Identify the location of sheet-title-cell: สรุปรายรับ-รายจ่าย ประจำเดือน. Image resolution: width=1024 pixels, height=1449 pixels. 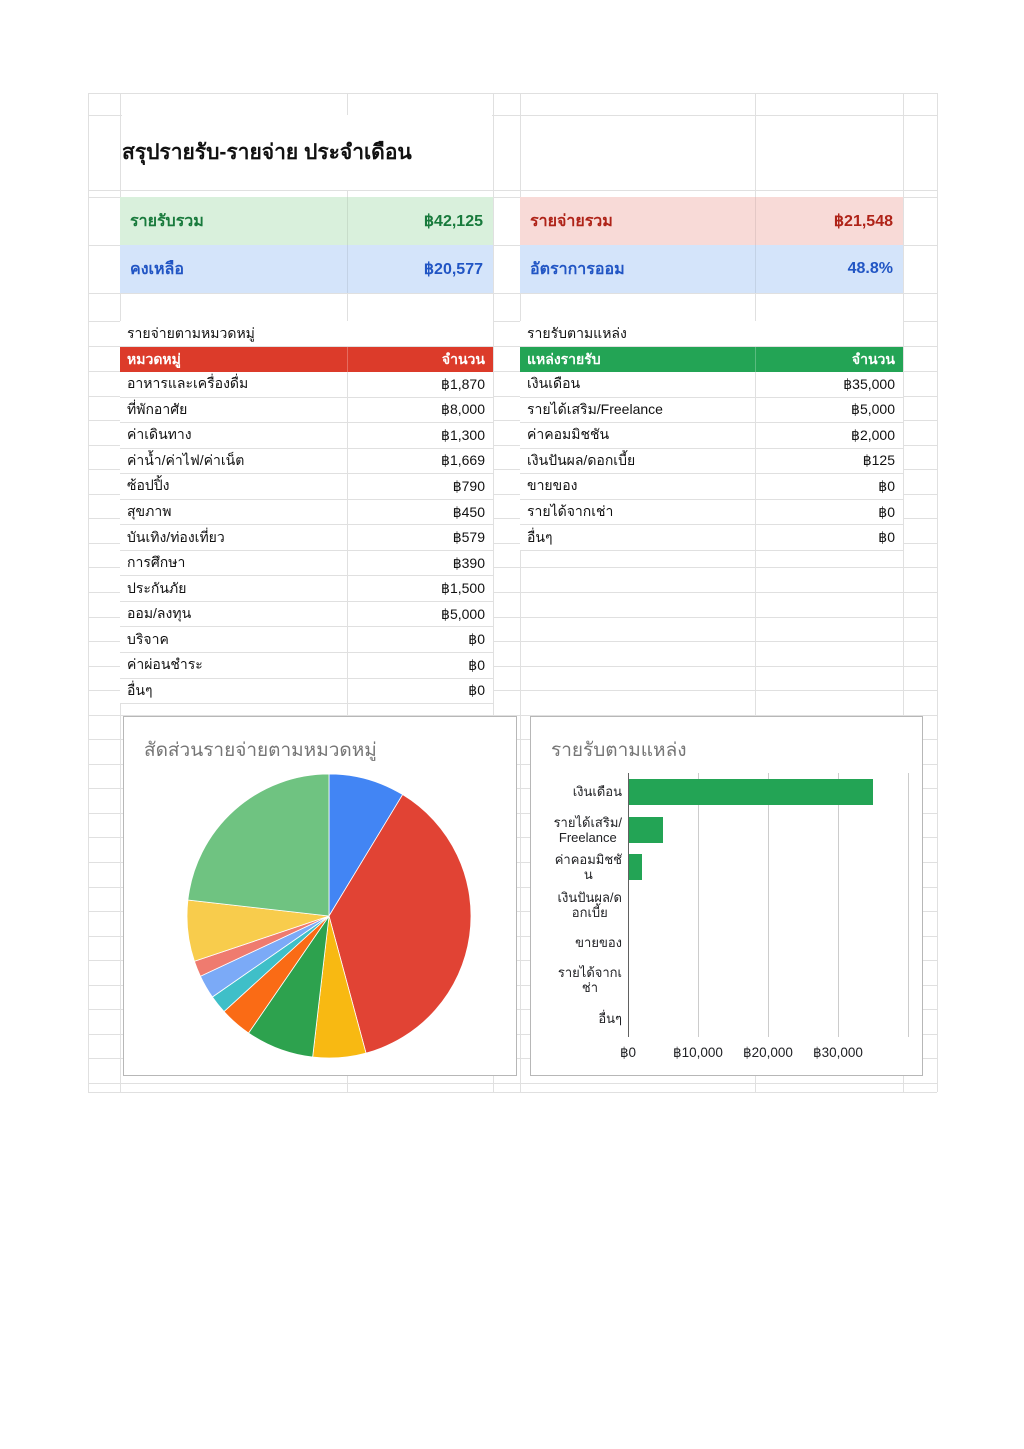
(307, 152).